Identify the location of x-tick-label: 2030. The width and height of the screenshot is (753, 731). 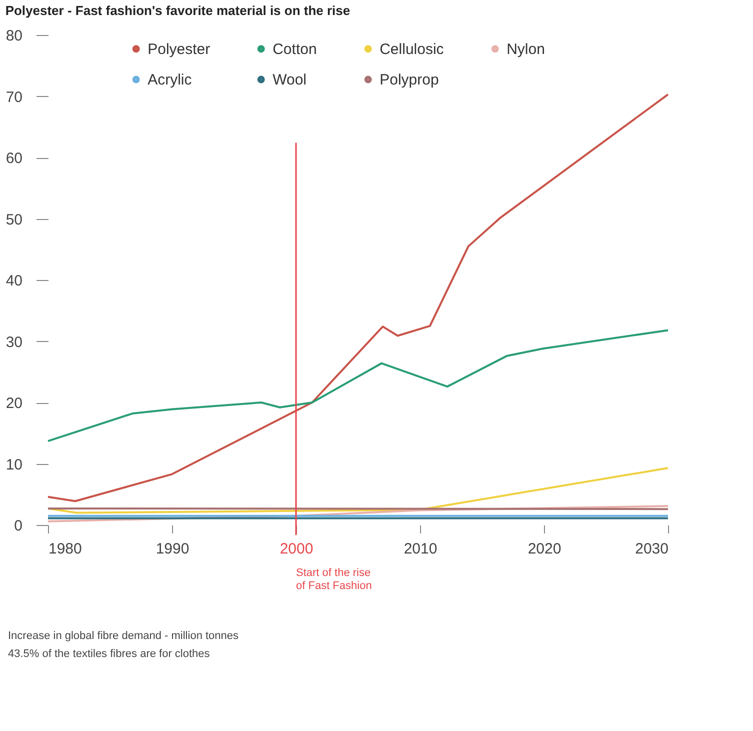
(651, 549).